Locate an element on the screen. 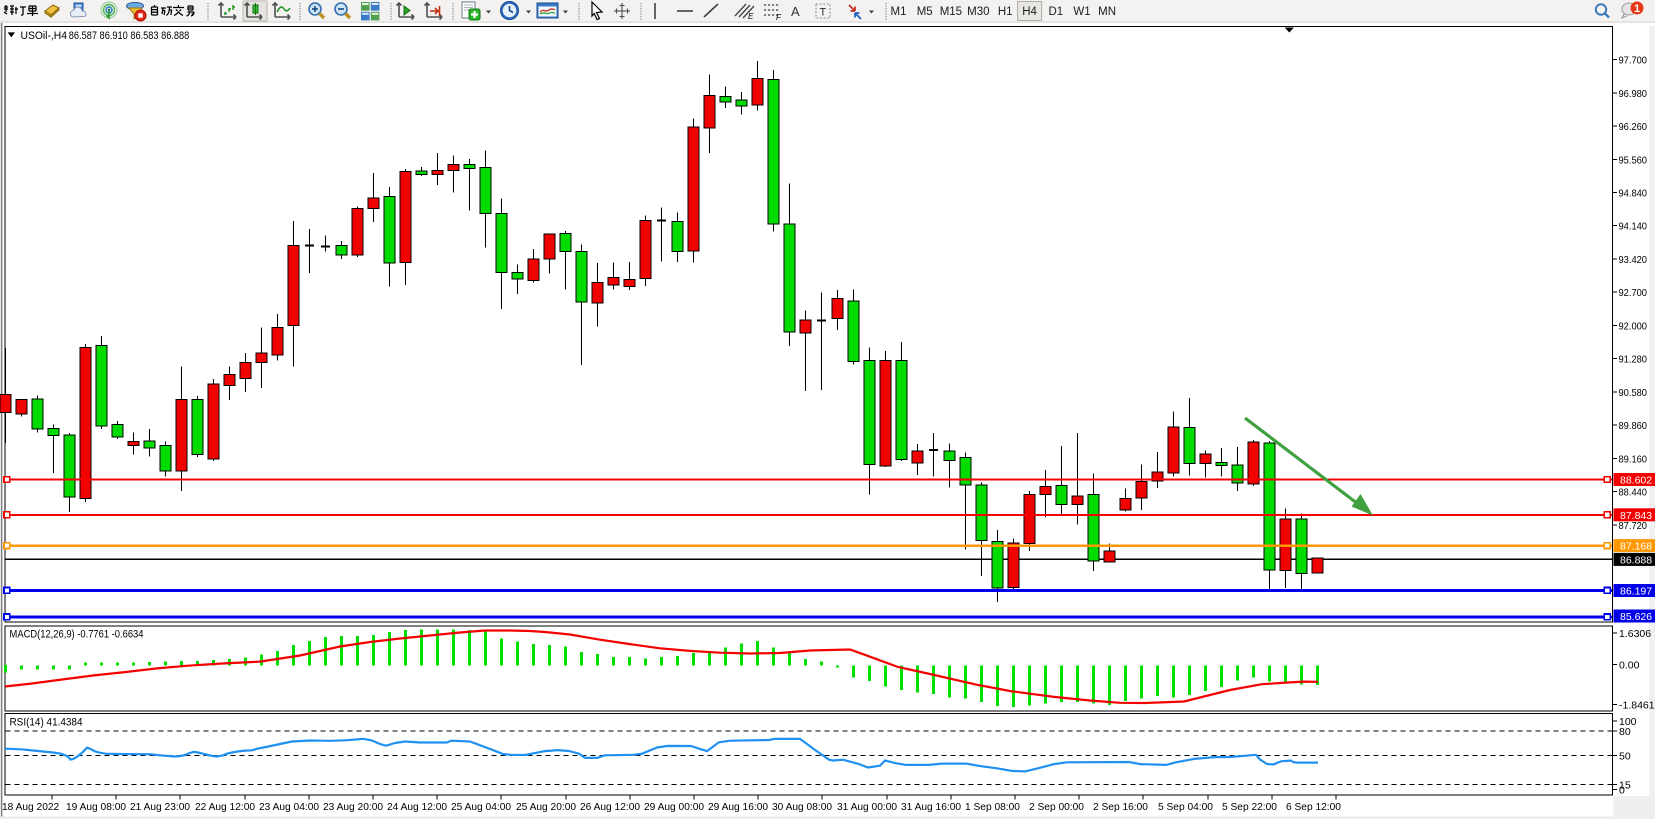  svg-text: M15 is located at coordinates (951, 12).